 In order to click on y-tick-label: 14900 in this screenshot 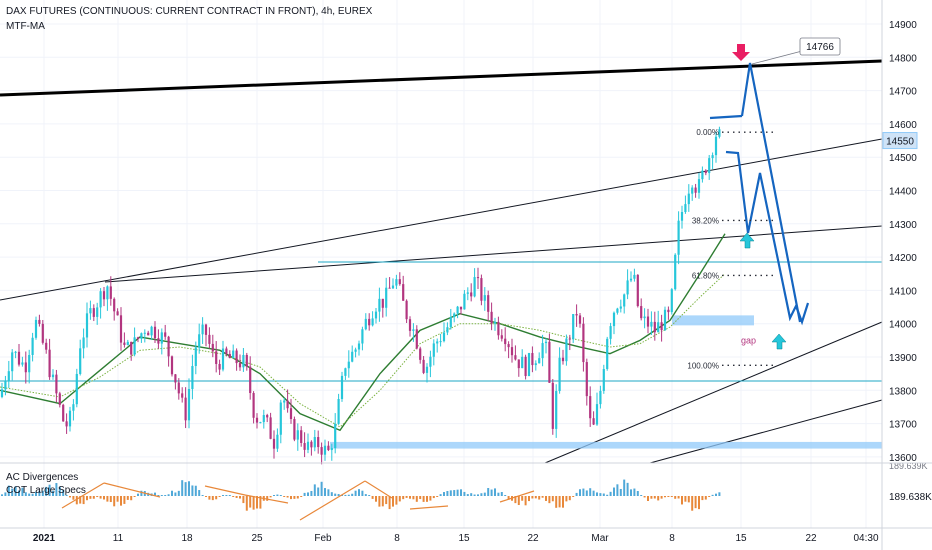, I will do `click(903, 25)`.